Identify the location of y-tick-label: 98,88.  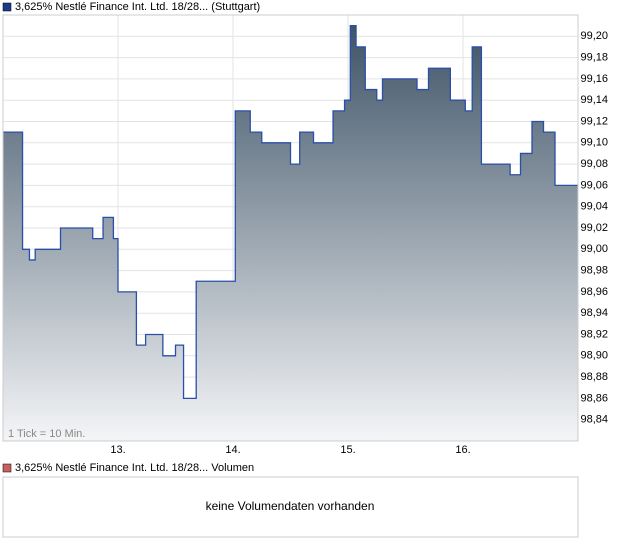
(594, 377).